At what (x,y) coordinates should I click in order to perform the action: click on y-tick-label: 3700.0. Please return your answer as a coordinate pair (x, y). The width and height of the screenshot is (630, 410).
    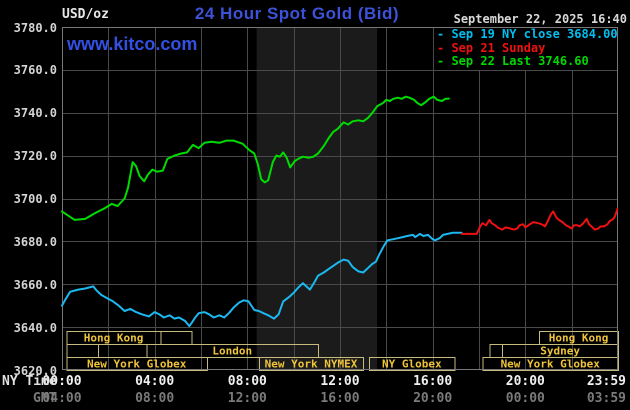
    Looking at the image, I should click on (35, 199).